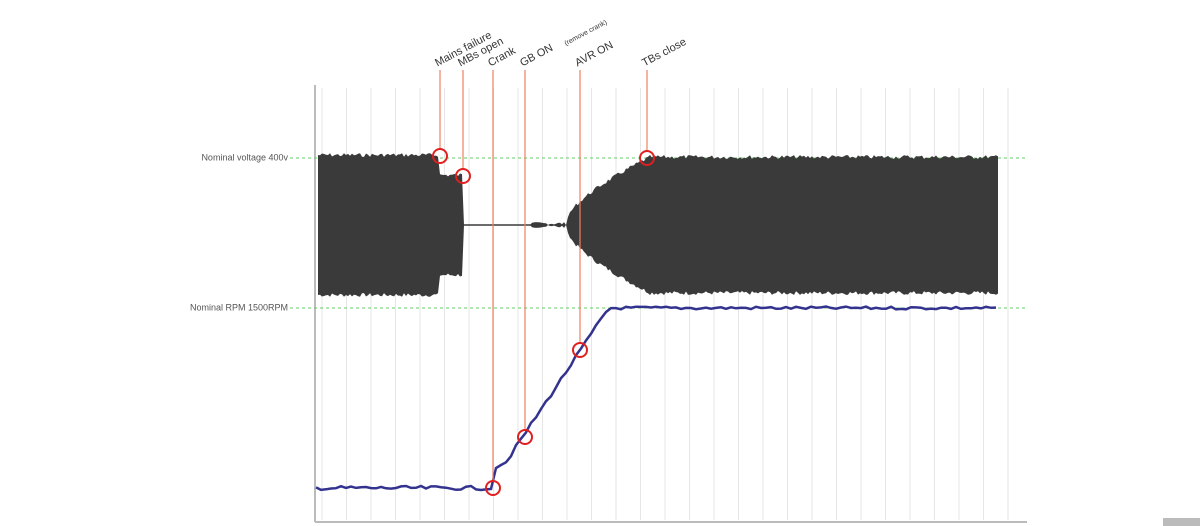 The height and width of the screenshot is (526, 1200). Describe the element at coordinates (1181, 522) in the screenshot. I see `scroll-handle` at that location.